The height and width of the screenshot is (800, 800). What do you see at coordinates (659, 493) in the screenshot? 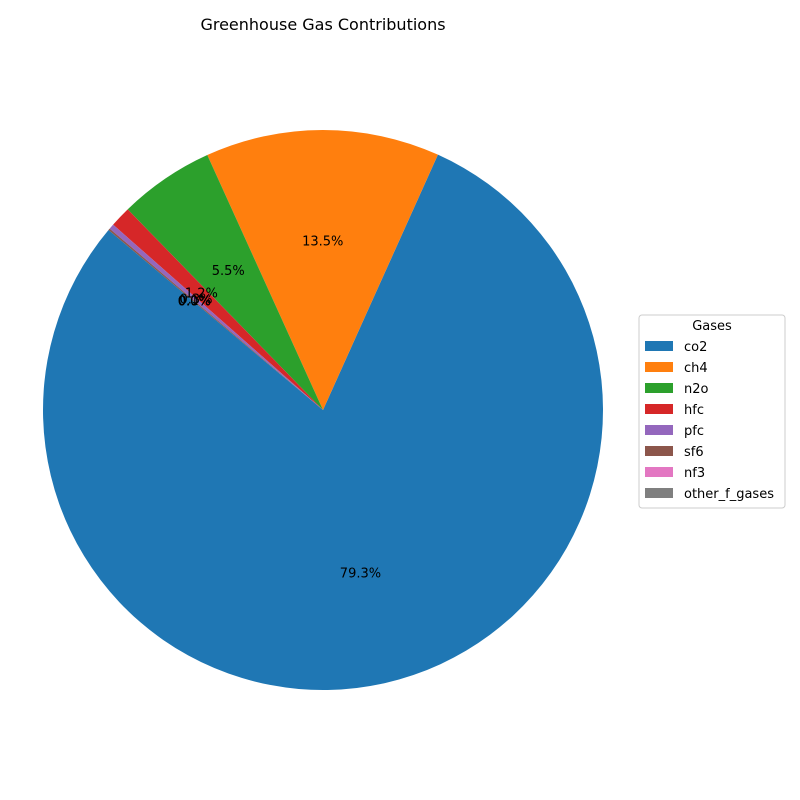
I see `legend-swatch-other-f-gases` at bounding box center [659, 493].